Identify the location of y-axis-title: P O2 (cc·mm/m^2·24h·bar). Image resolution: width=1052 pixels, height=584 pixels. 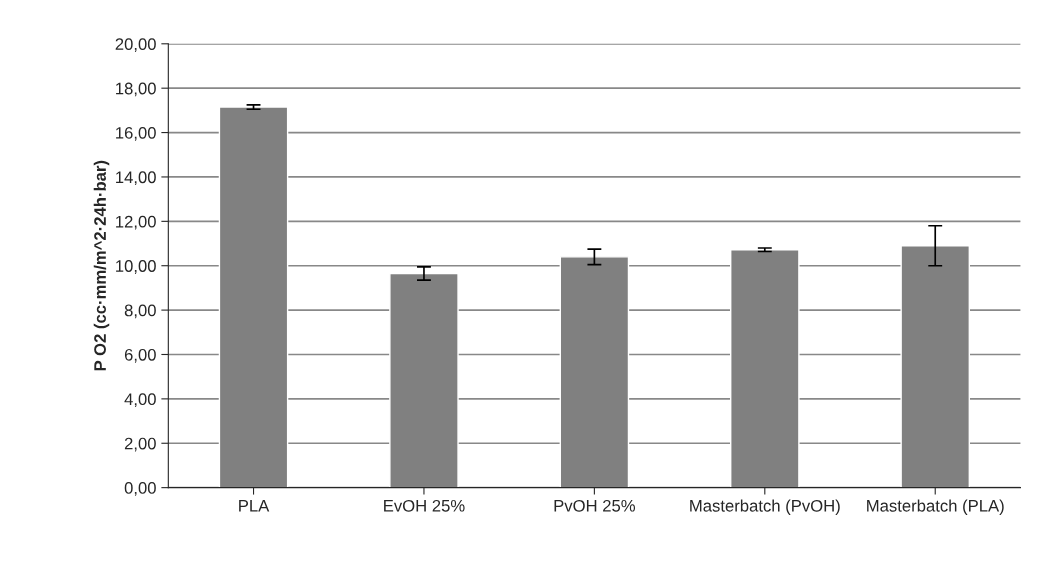
(101, 265).